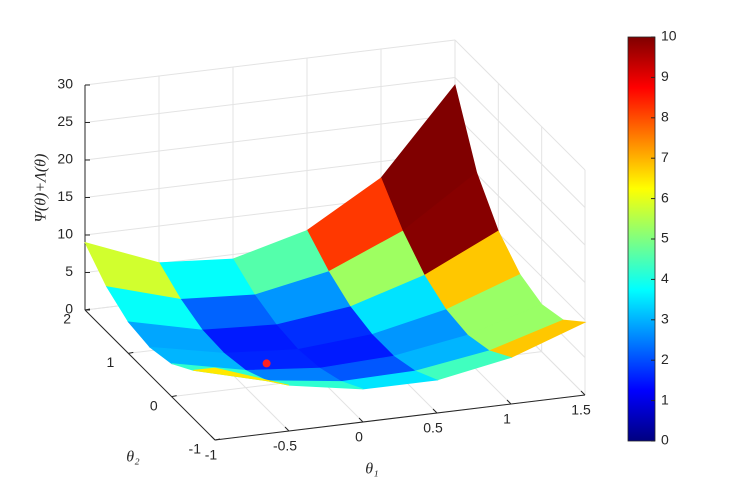  Describe the element at coordinates (669, 36) in the screenshot. I see `colorbar-tick-label: 10` at that location.